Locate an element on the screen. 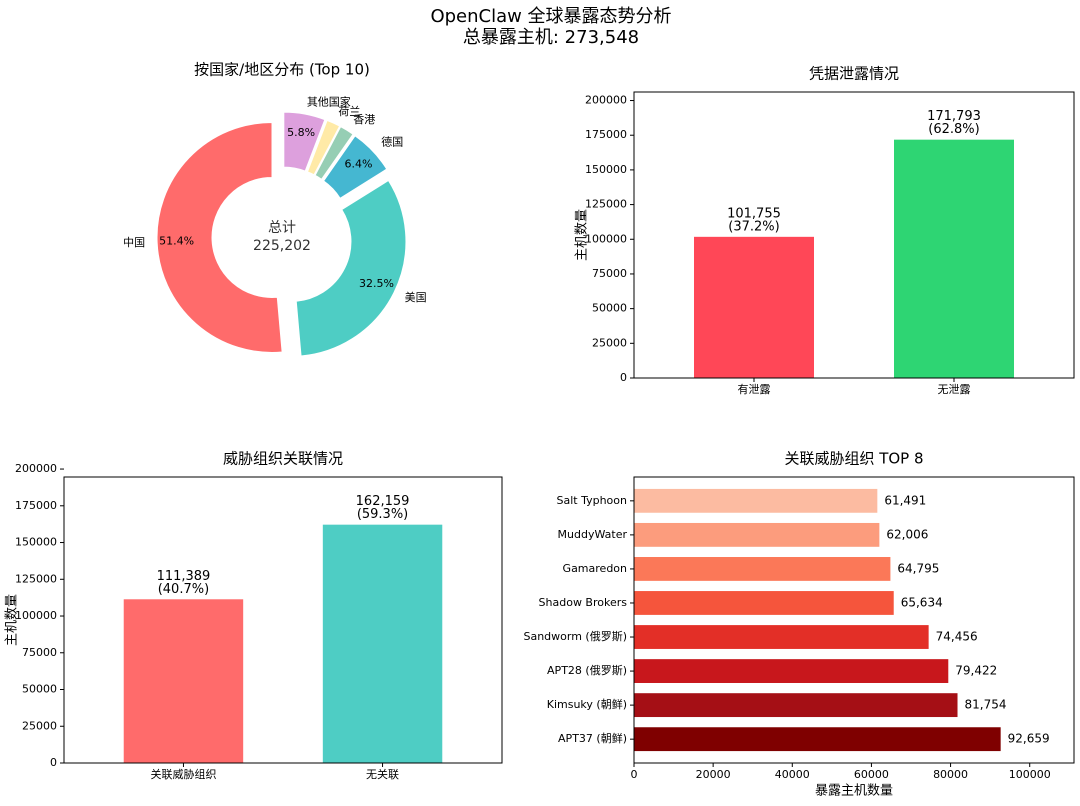  pie-label: 其他国家 is located at coordinates (329, 101).